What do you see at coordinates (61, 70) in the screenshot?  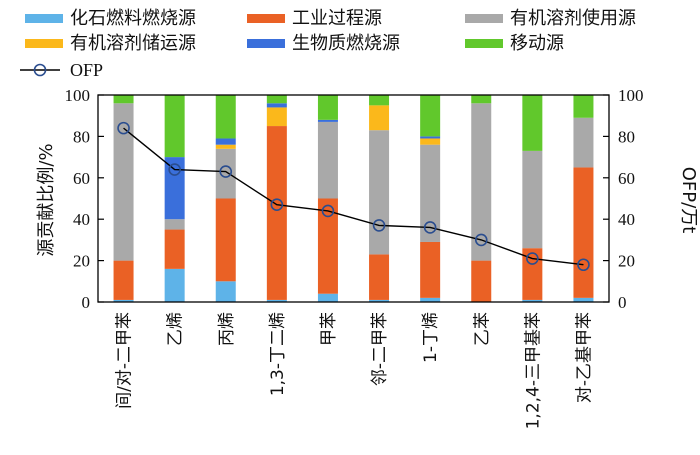 I see `legend-item-ofp: OFP` at bounding box center [61, 70].